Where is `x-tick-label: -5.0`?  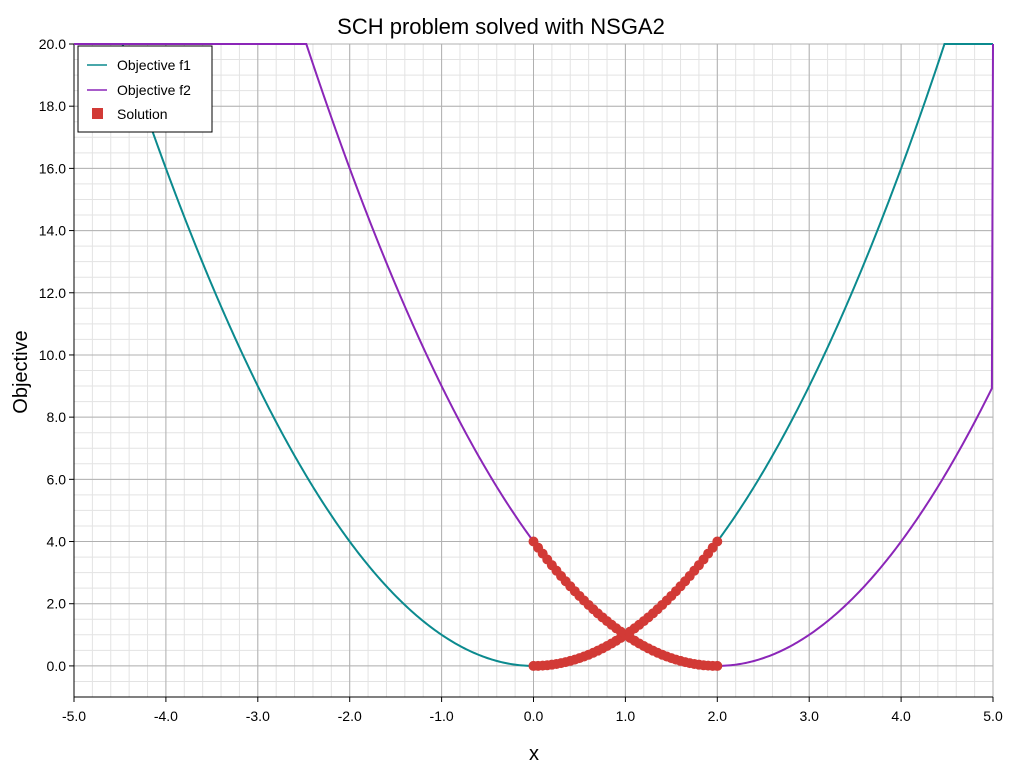
x-tick-label: -5.0 is located at coordinates (74, 716).